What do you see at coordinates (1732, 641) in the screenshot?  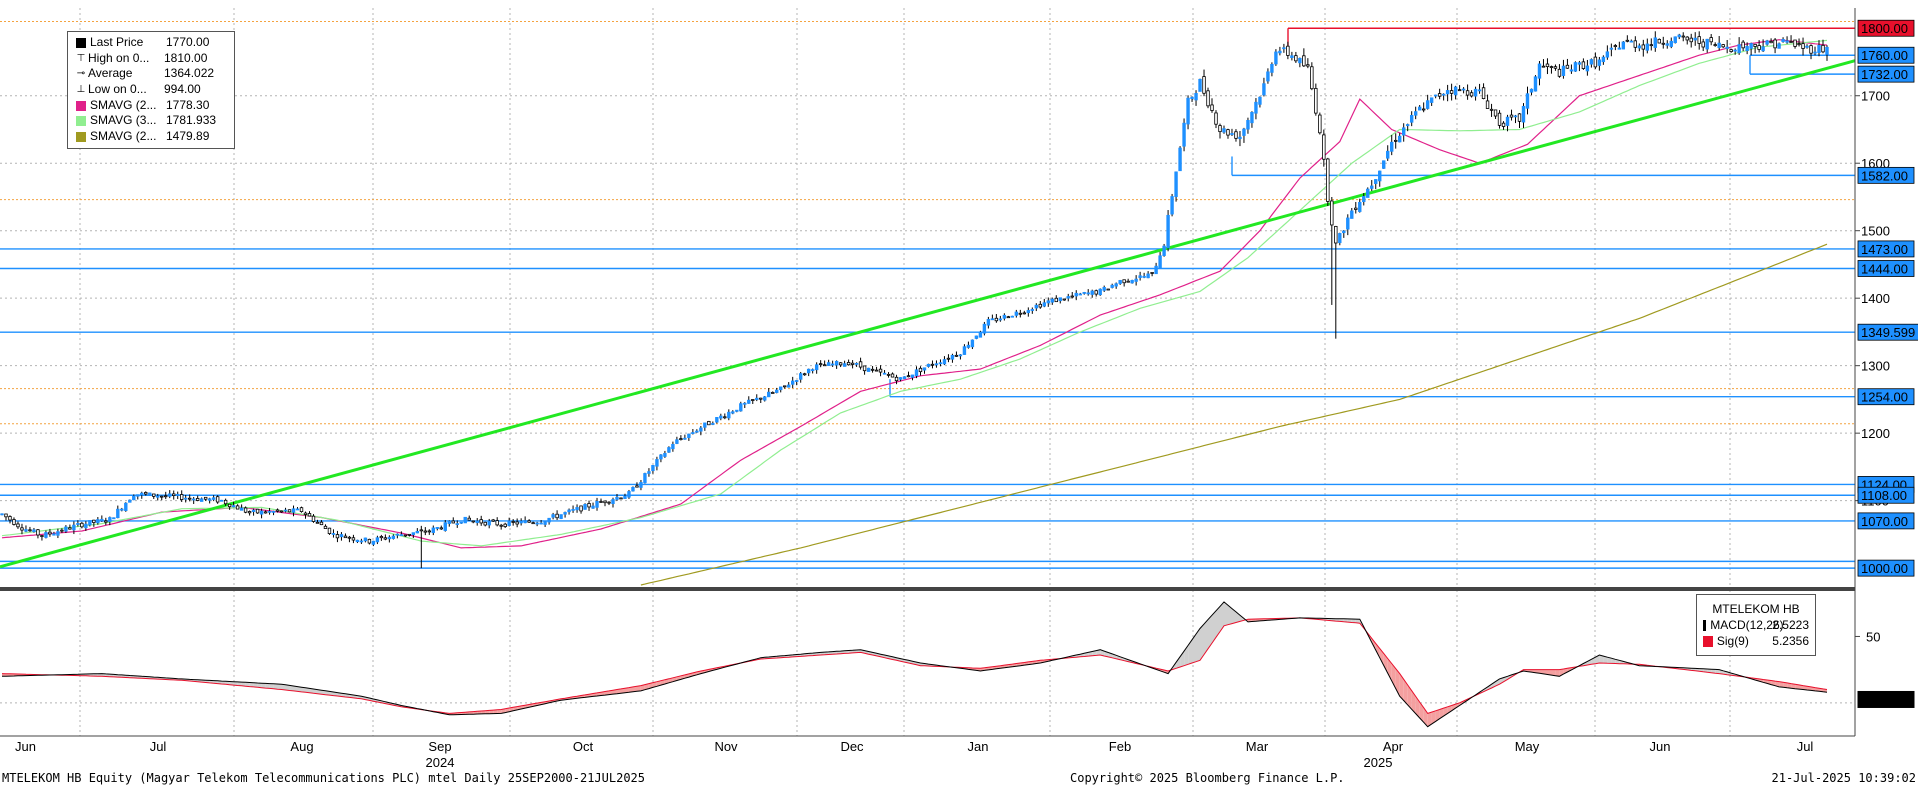 I see `signal-label: Sig(9)` at bounding box center [1732, 641].